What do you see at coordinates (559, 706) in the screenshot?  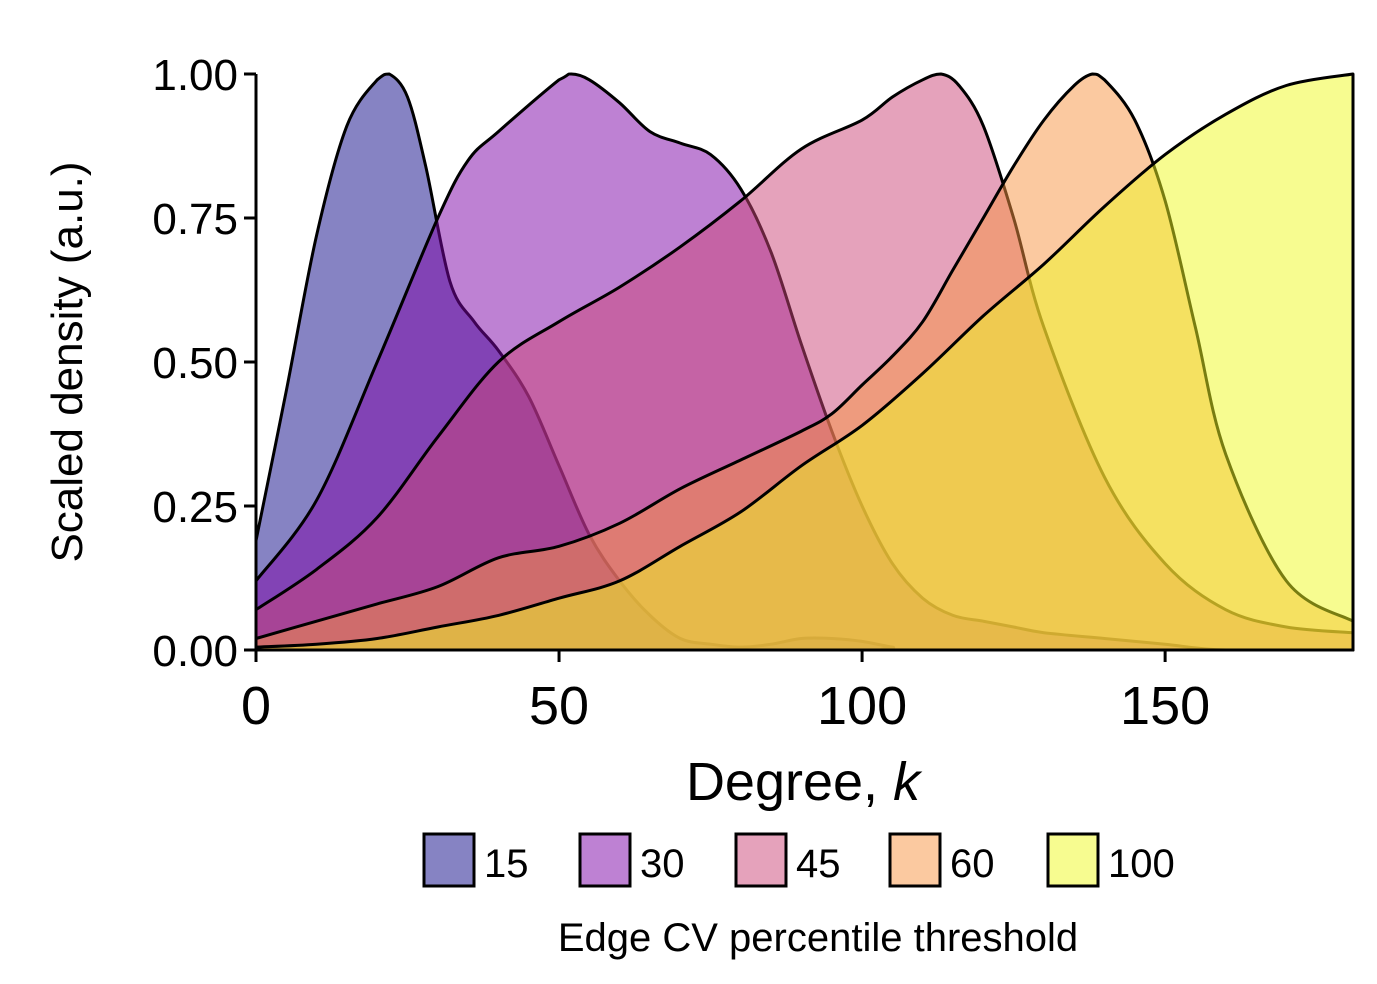 I see `x-tick-label: 50` at bounding box center [559, 706].